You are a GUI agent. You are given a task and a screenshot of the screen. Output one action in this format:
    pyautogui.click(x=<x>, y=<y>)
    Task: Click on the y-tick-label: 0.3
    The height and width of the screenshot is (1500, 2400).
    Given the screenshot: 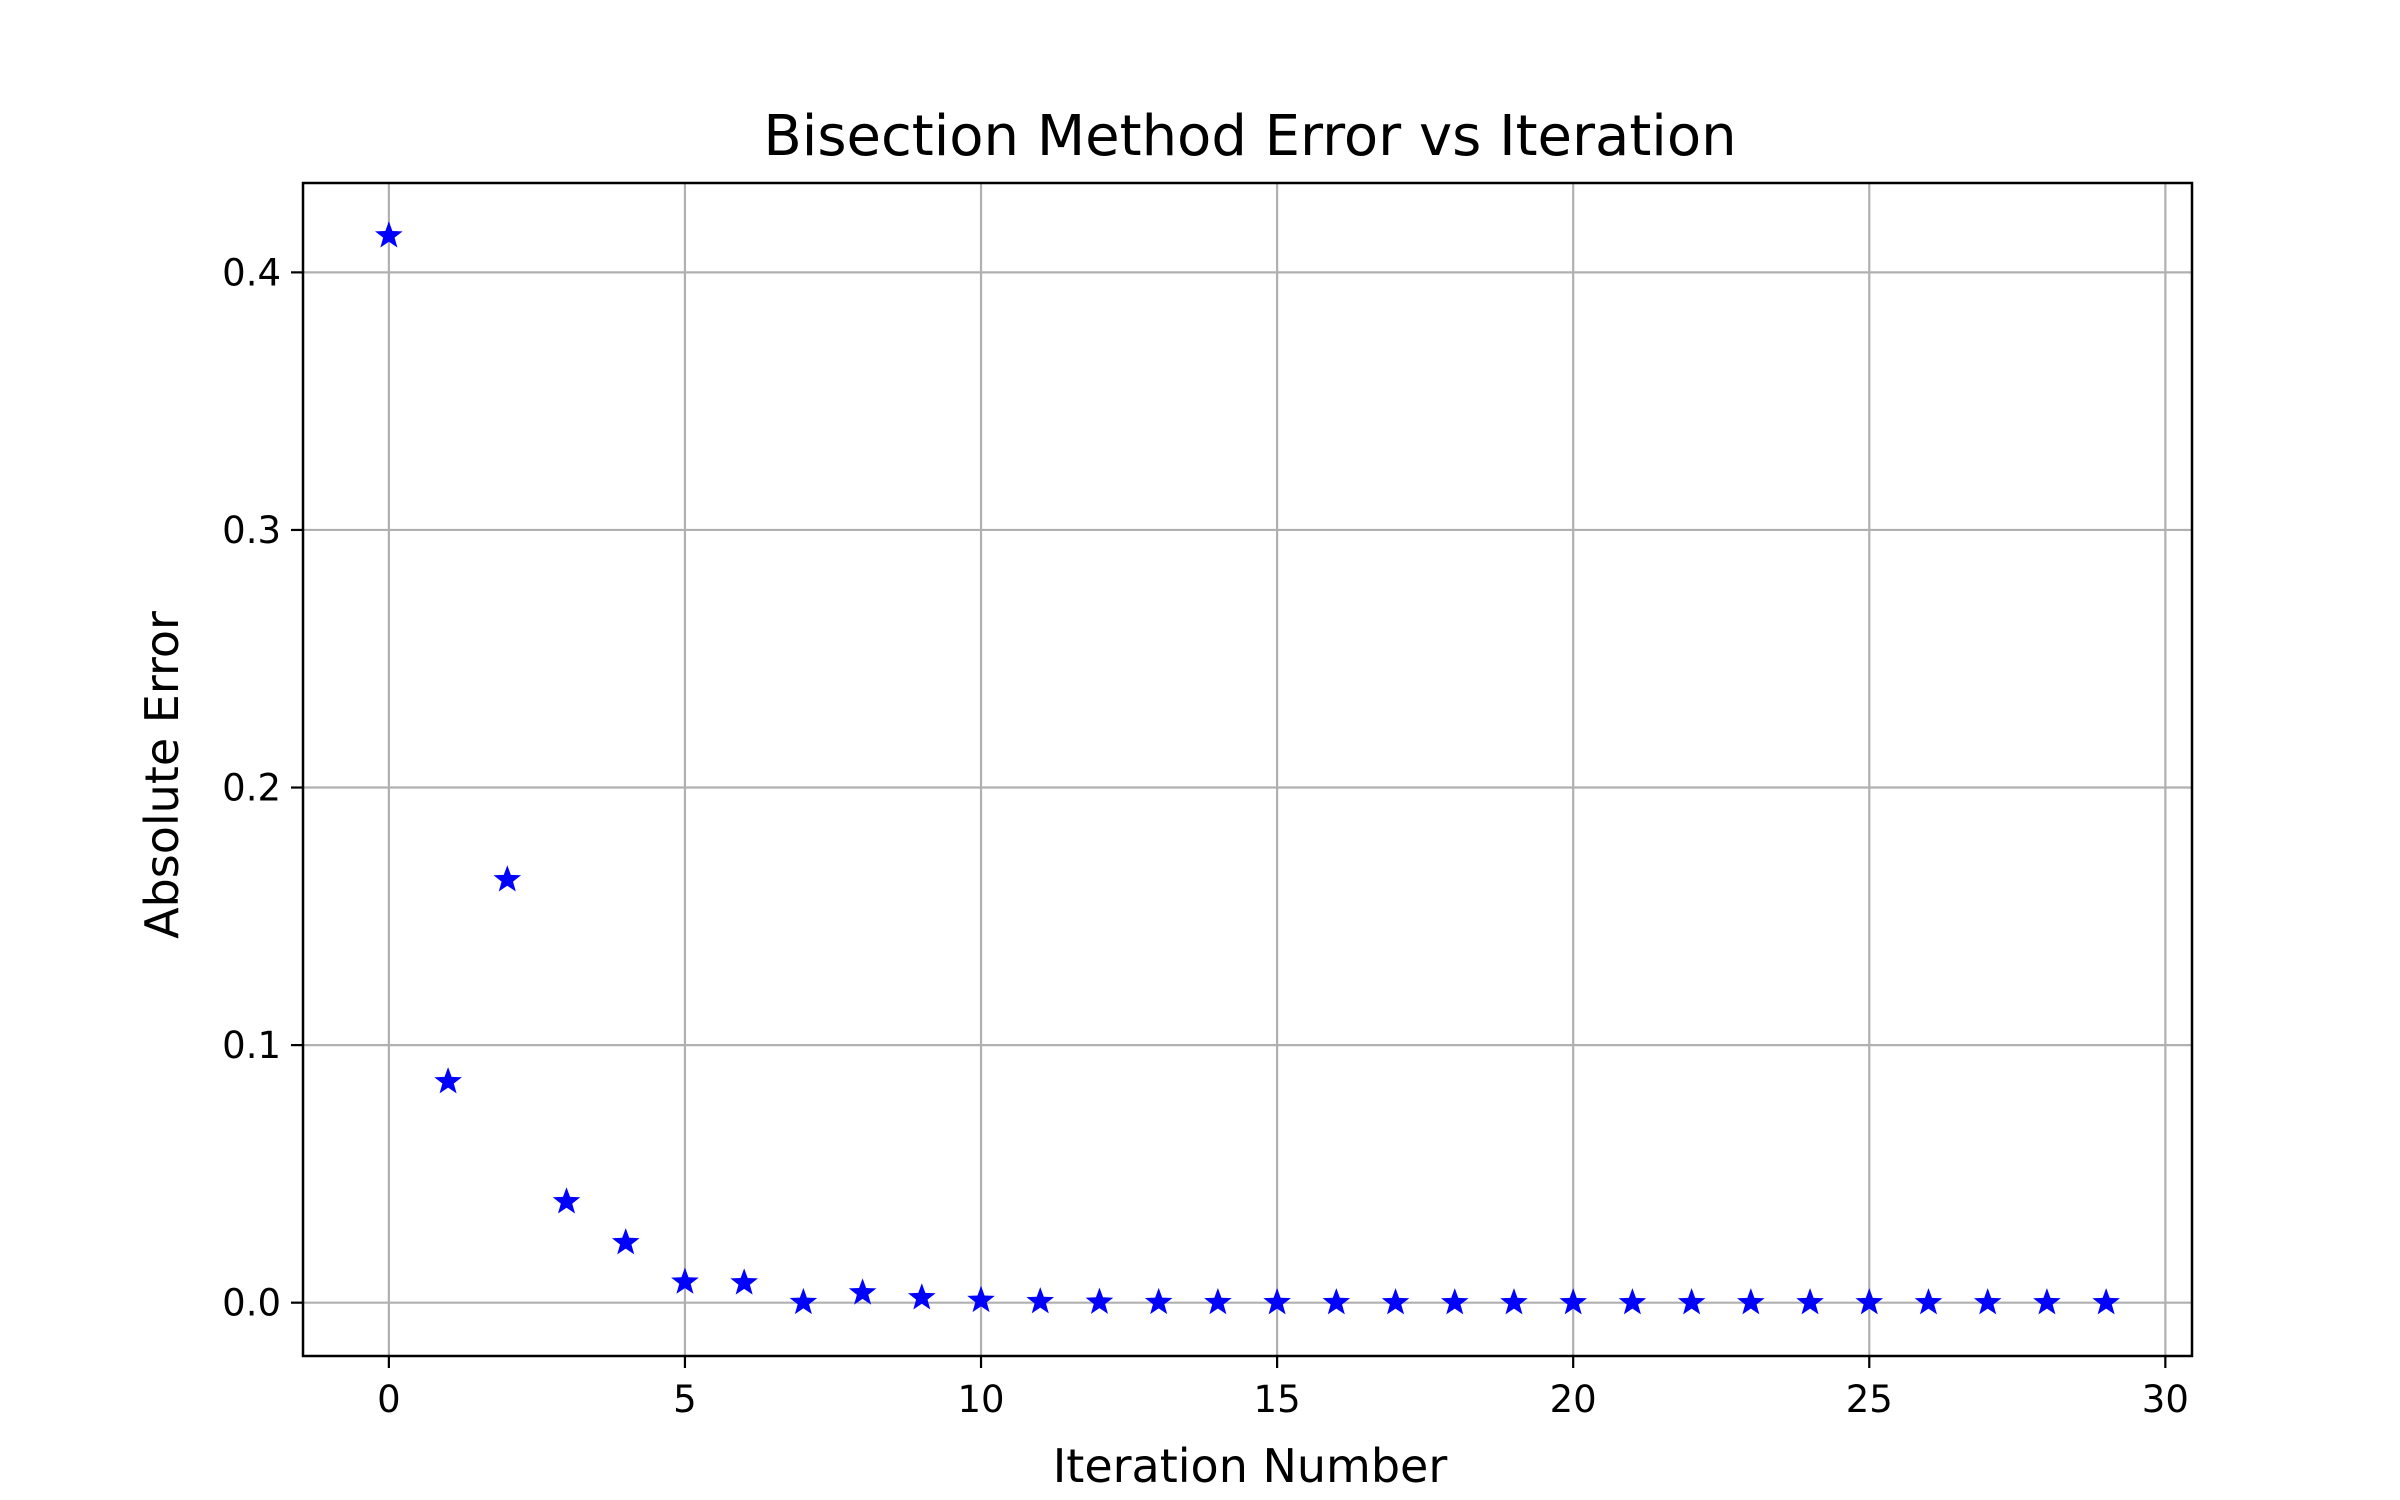 What is the action you would take?
    pyautogui.click(x=251, y=530)
    